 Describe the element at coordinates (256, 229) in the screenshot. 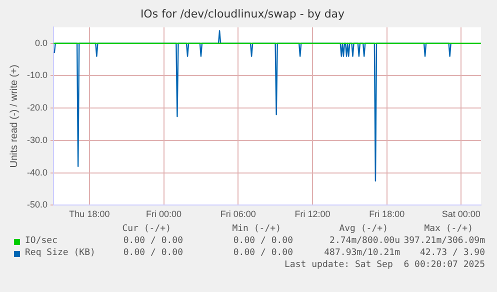

I see `text: Min (-/+)` at that location.